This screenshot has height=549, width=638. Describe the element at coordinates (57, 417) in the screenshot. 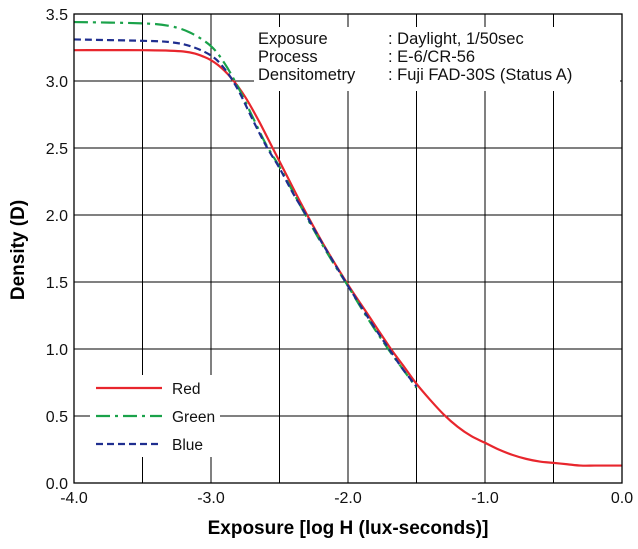

I see `y-tick-label: 0.5` at that location.